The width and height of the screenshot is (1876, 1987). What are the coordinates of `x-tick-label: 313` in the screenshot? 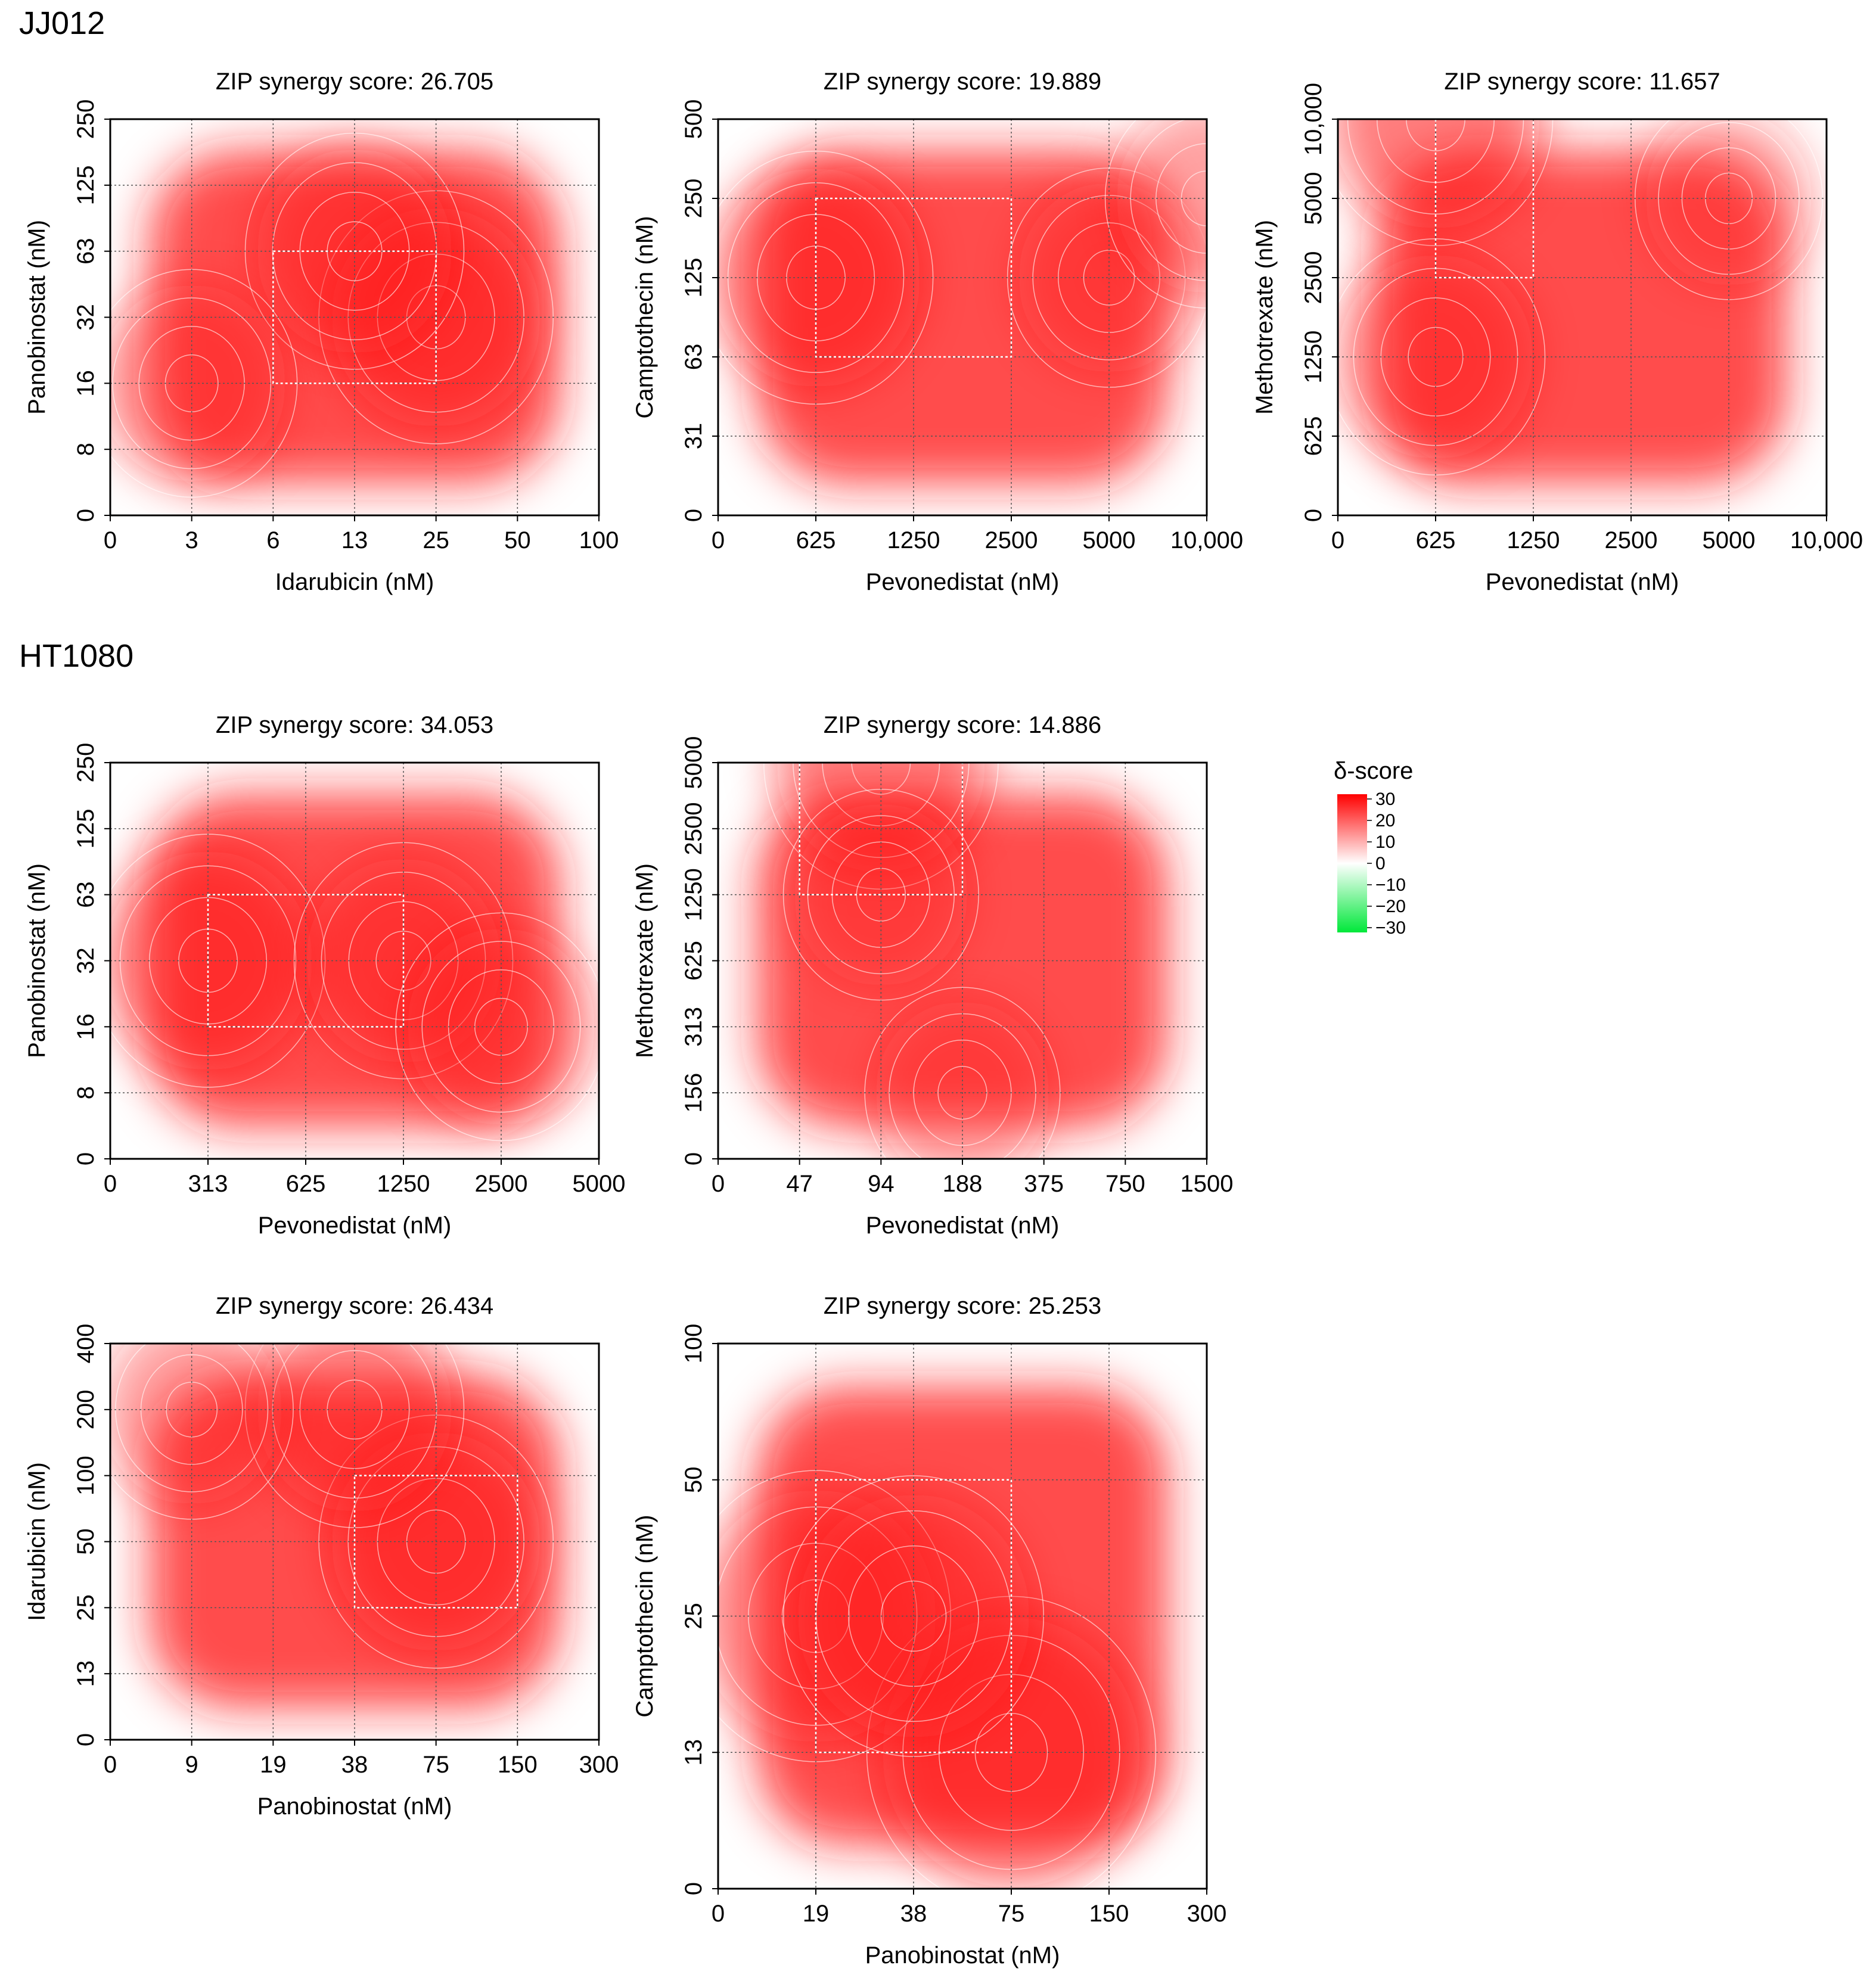 It's located at (208, 1184).